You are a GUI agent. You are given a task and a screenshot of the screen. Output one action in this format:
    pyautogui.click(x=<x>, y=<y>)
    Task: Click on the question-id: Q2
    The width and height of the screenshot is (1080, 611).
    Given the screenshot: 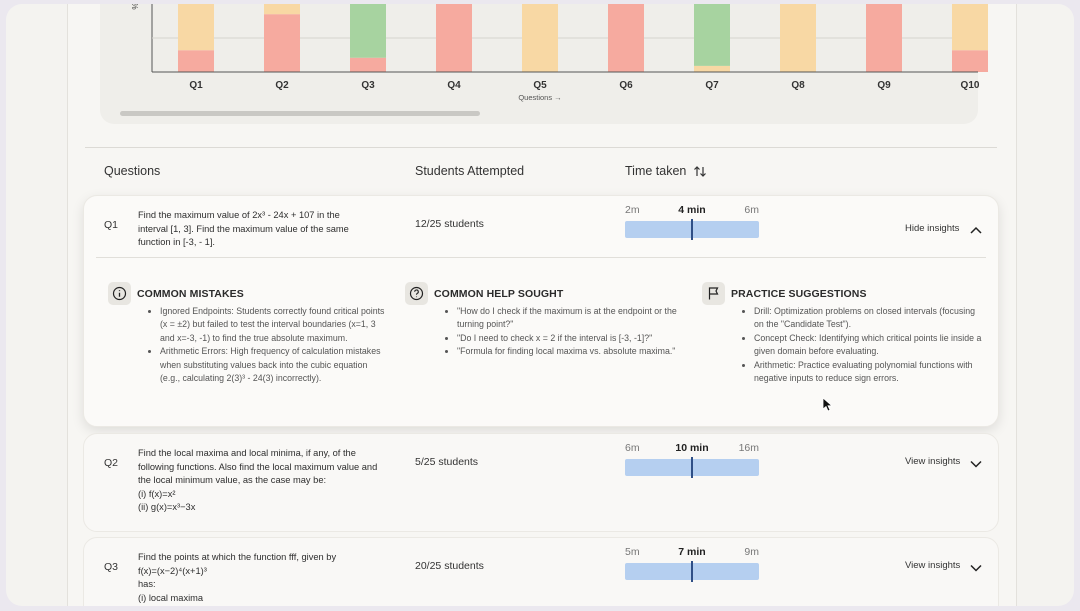 What is the action you would take?
    pyautogui.click(x=111, y=463)
    